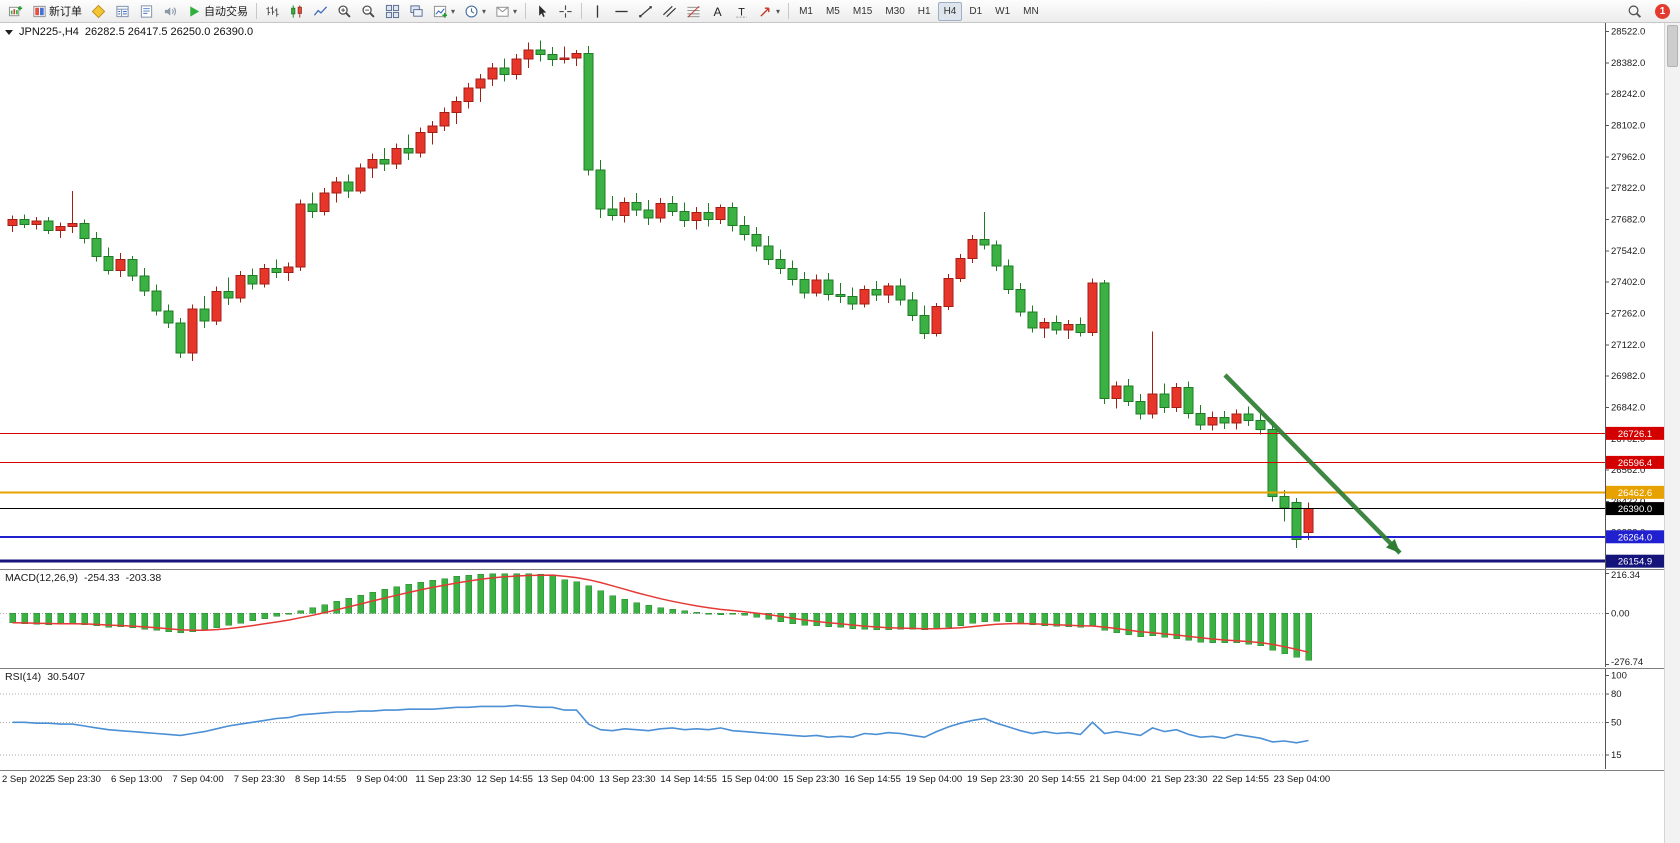  Describe the element at coordinates (597, 11) in the screenshot. I see `vertical-line-tool-icon` at that location.